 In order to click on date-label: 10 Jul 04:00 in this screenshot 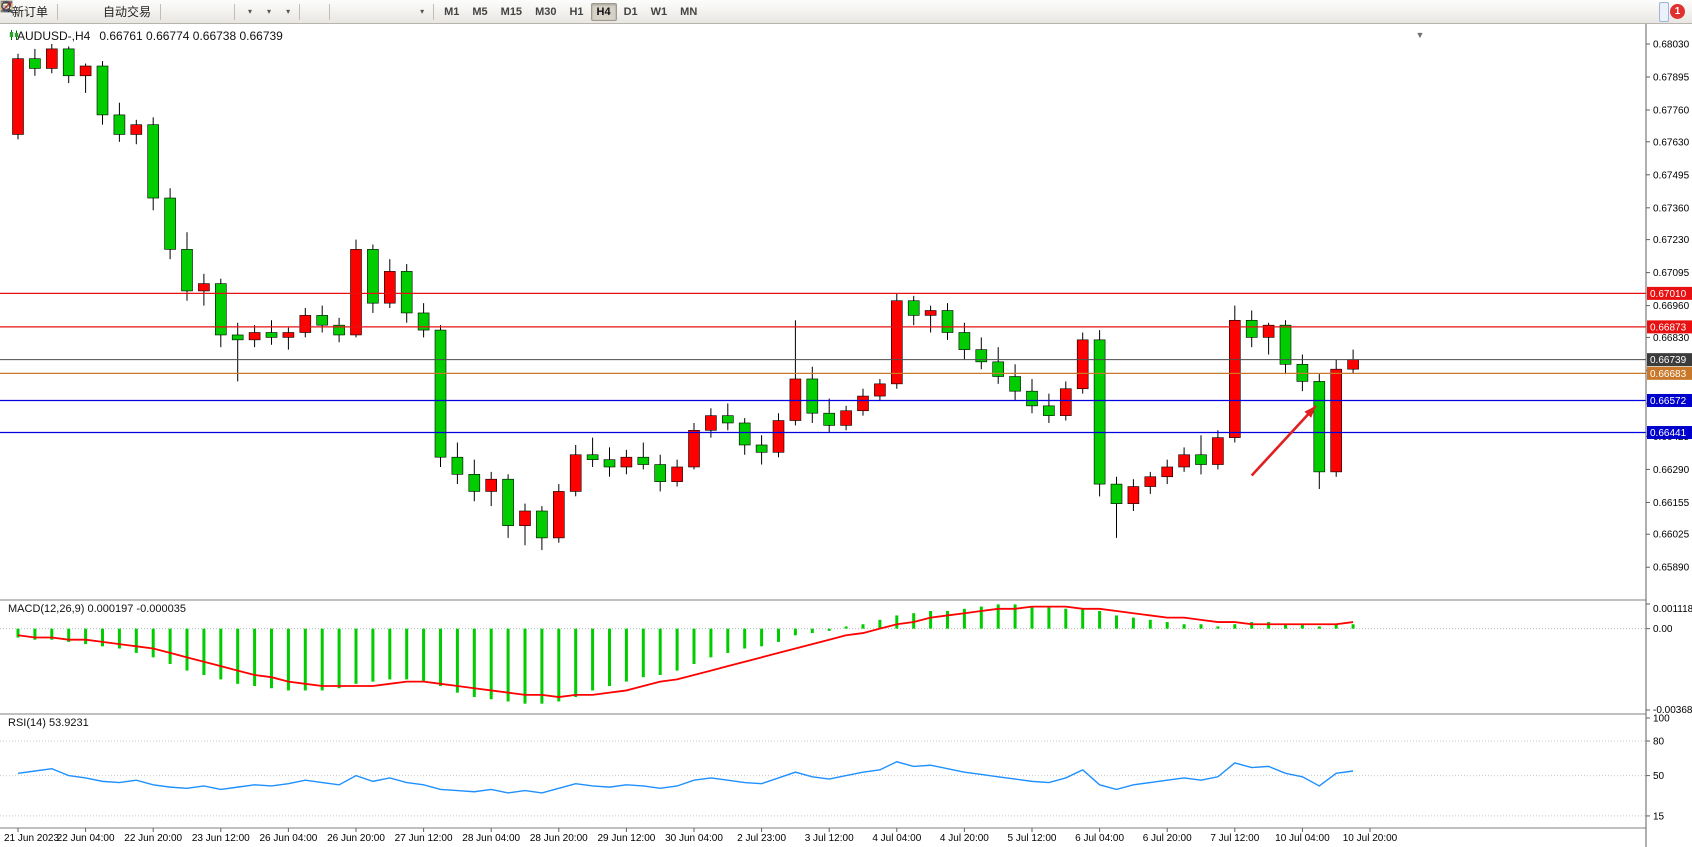, I will do `click(1302, 838)`.